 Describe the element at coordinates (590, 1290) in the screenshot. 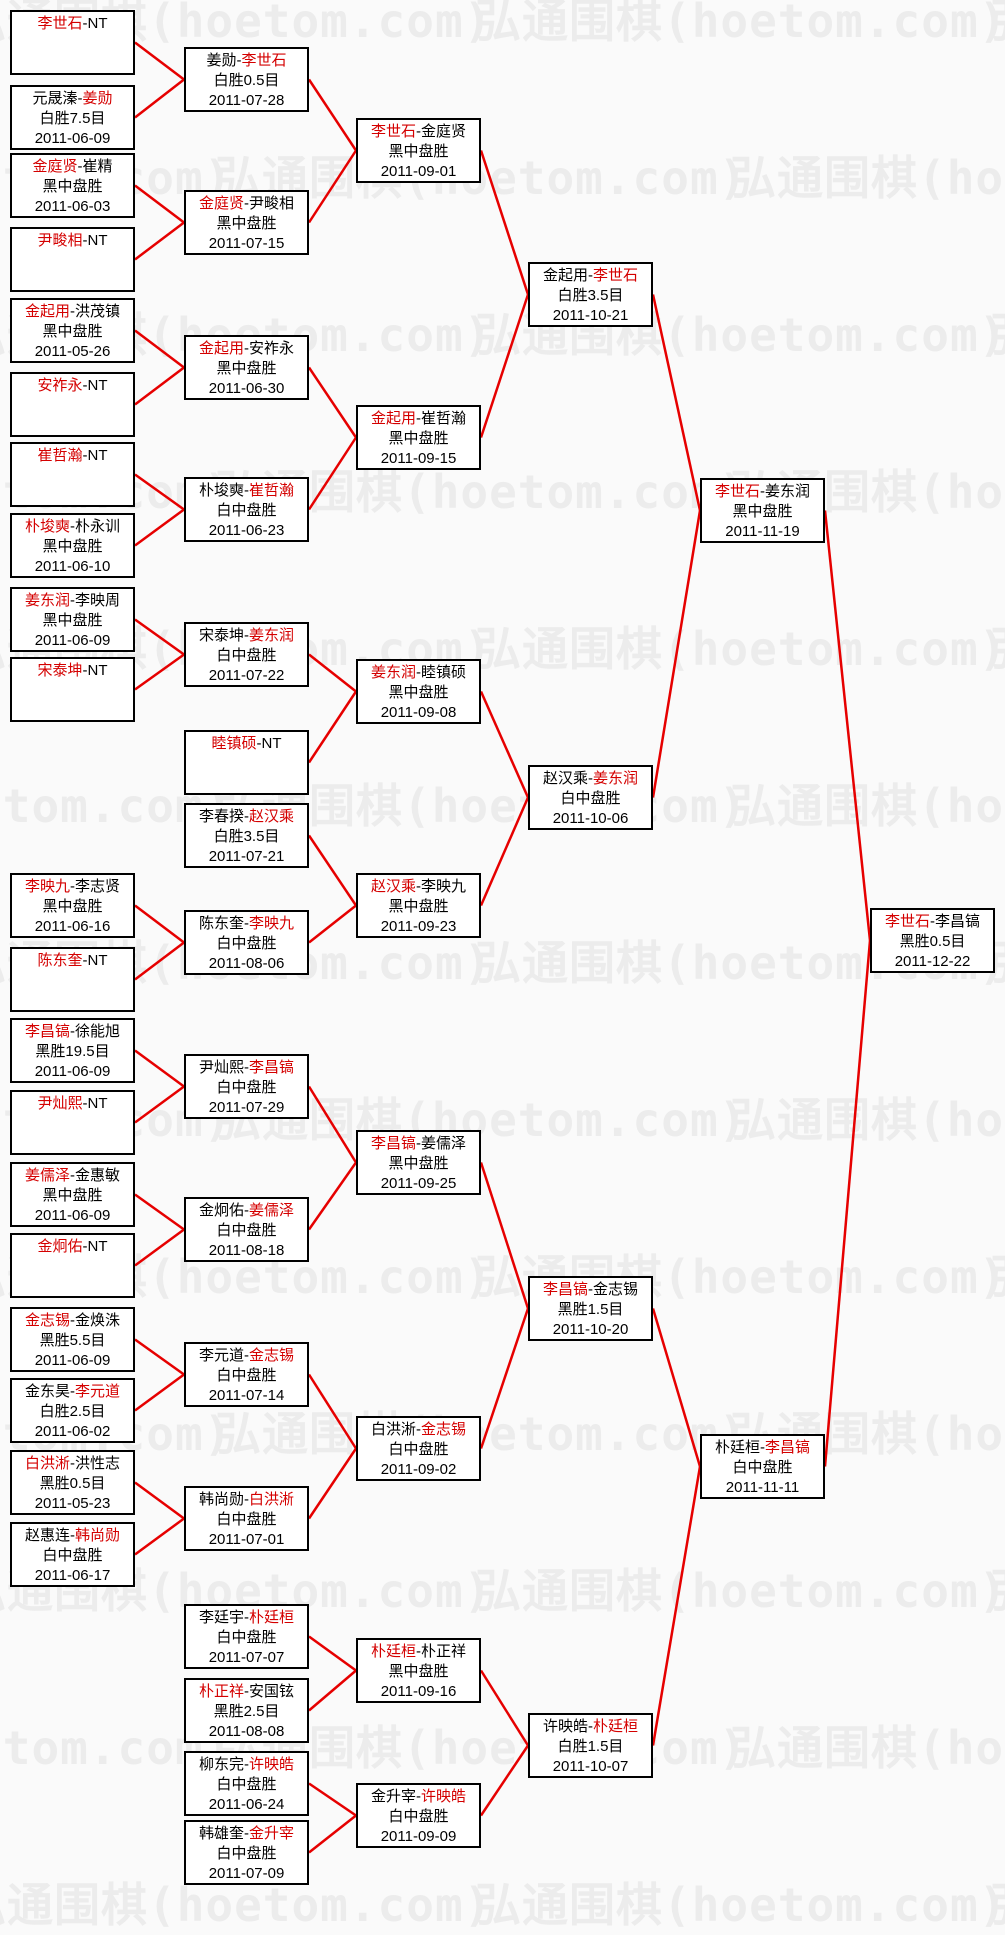

I see `match-players: 李昌镐-金志锡` at that location.